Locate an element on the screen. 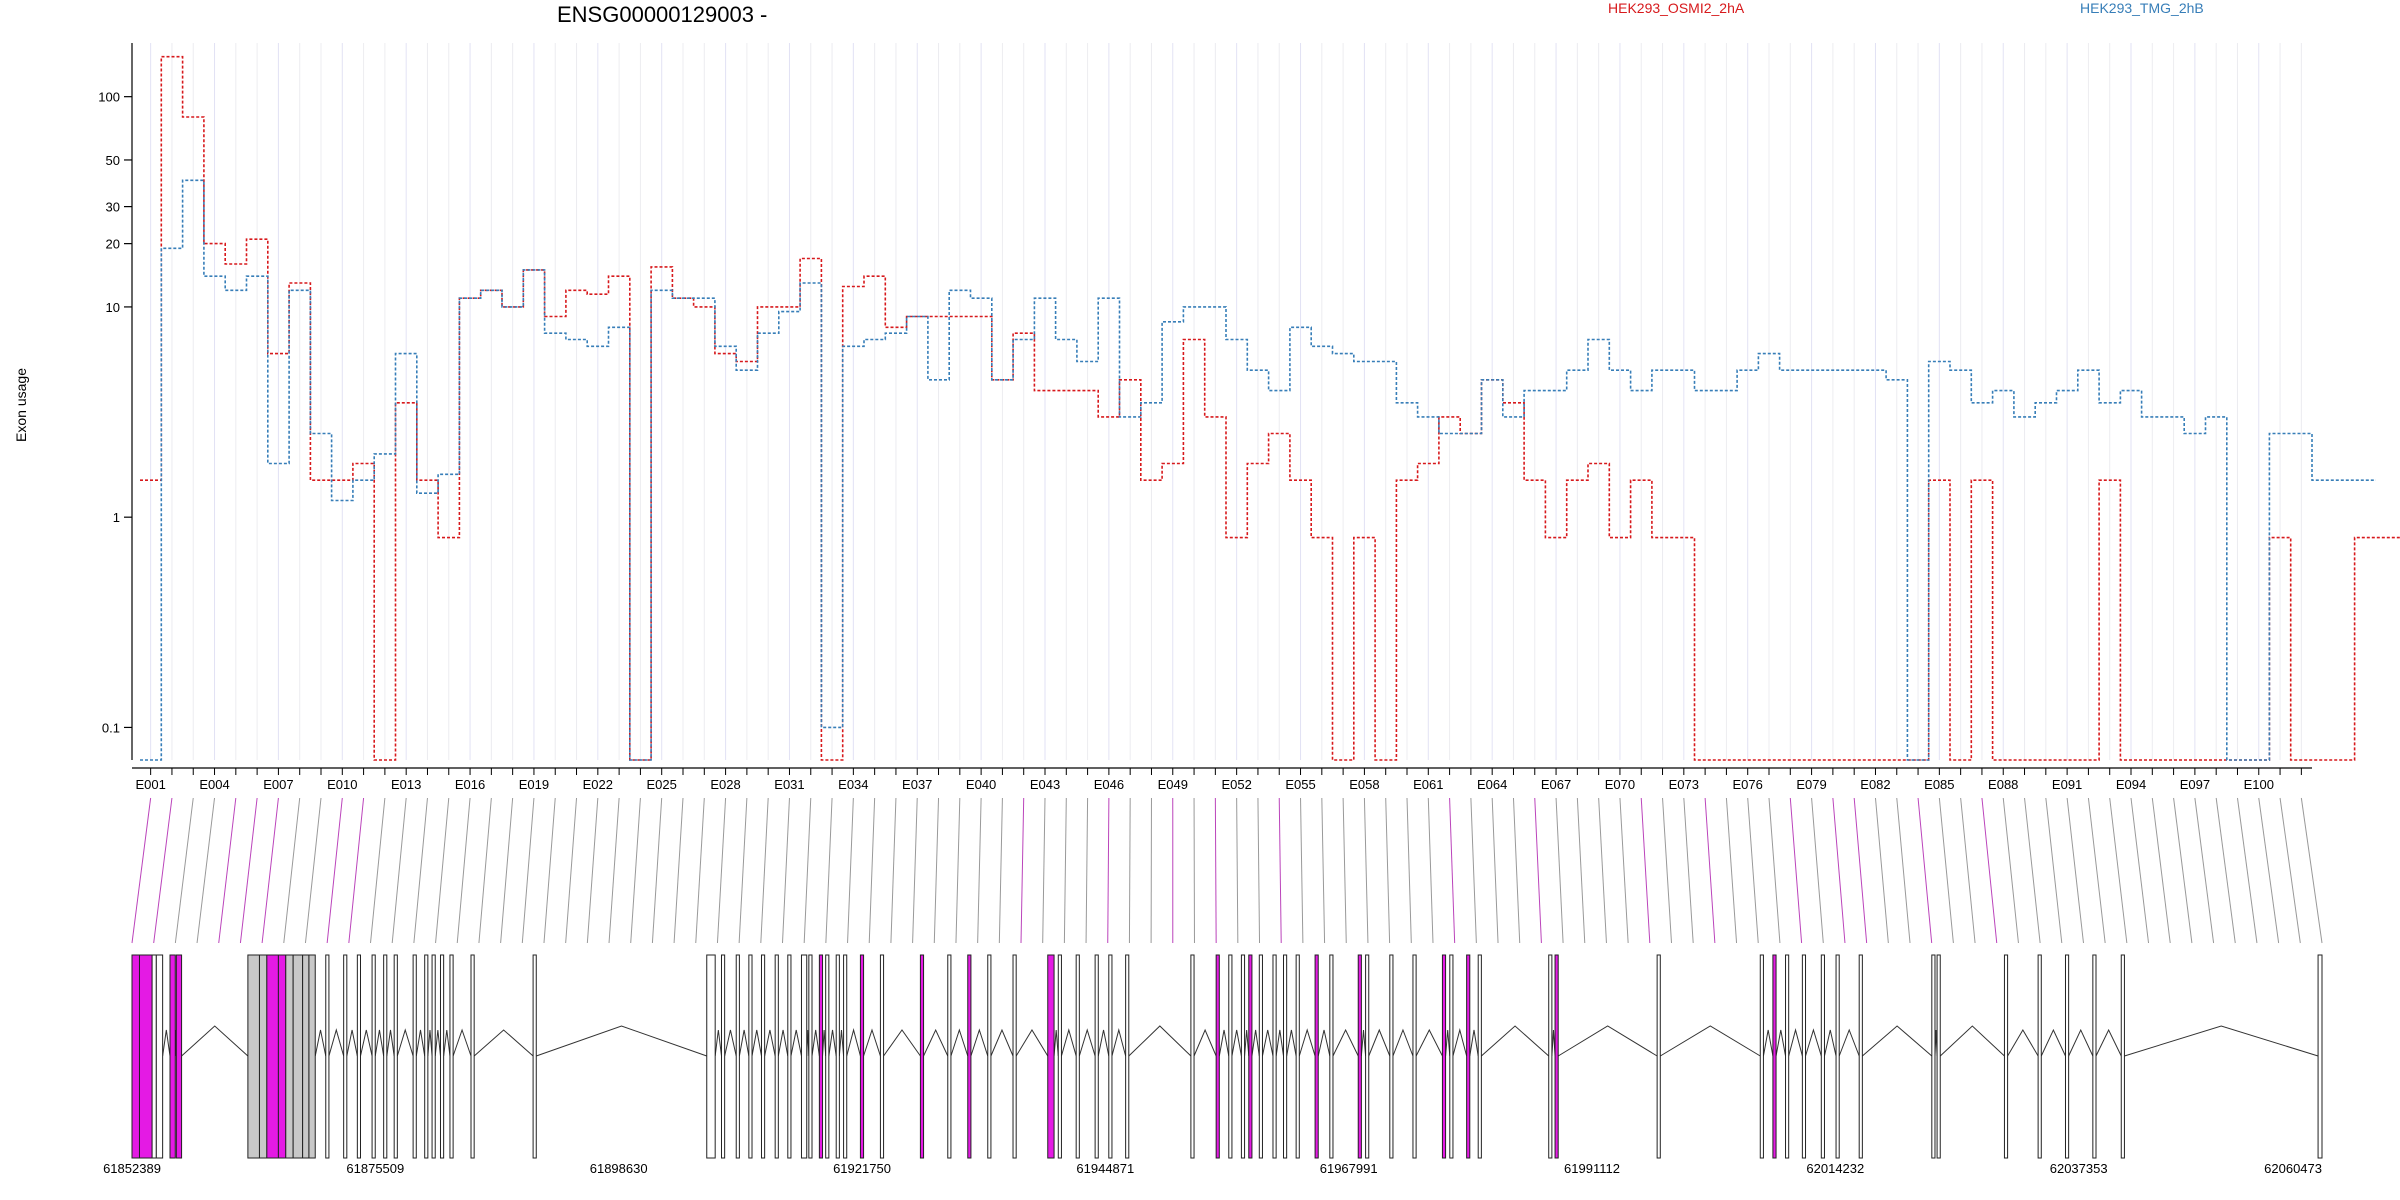 The height and width of the screenshot is (1200, 2400). x-tick-label: E019 is located at coordinates (534, 784).